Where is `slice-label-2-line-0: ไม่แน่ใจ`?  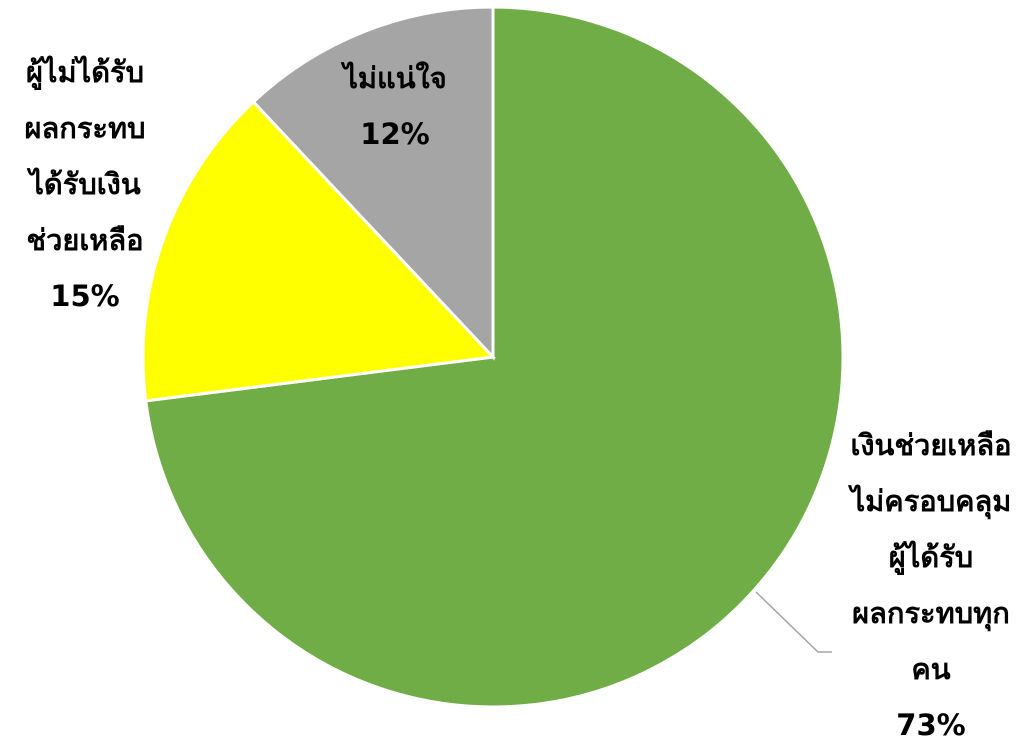
slice-label-2-line-0: ไม่แน่ใจ is located at coordinates (395, 78).